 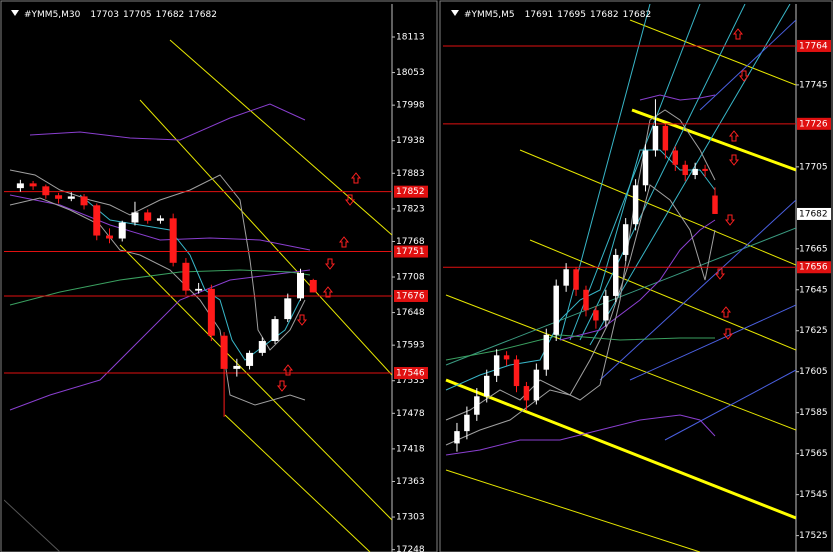 I want to click on y-tick-label: 17478, so click(x=410, y=414).